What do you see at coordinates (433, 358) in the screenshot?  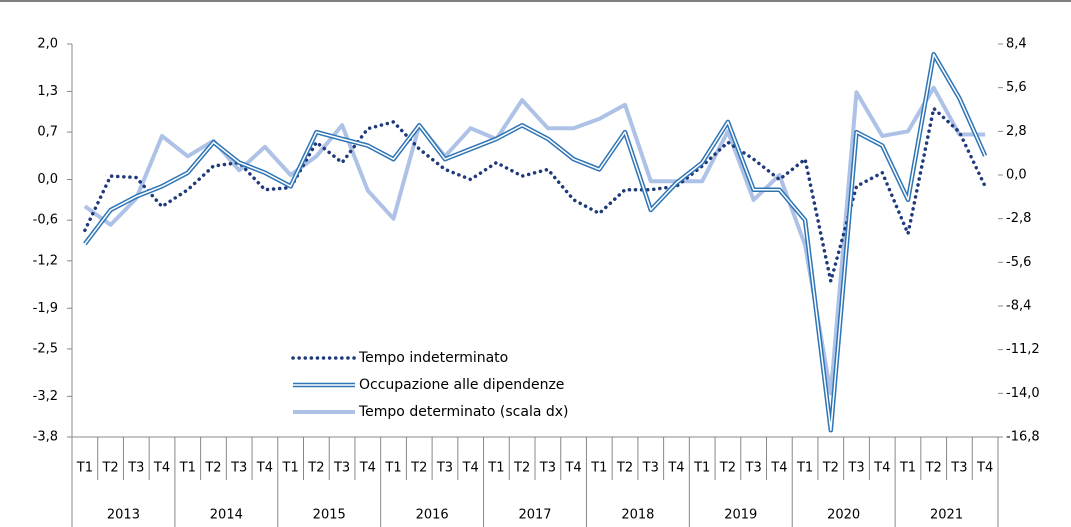 I see `legend-label: Tempo indeterminato` at bounding box center [433, 358].